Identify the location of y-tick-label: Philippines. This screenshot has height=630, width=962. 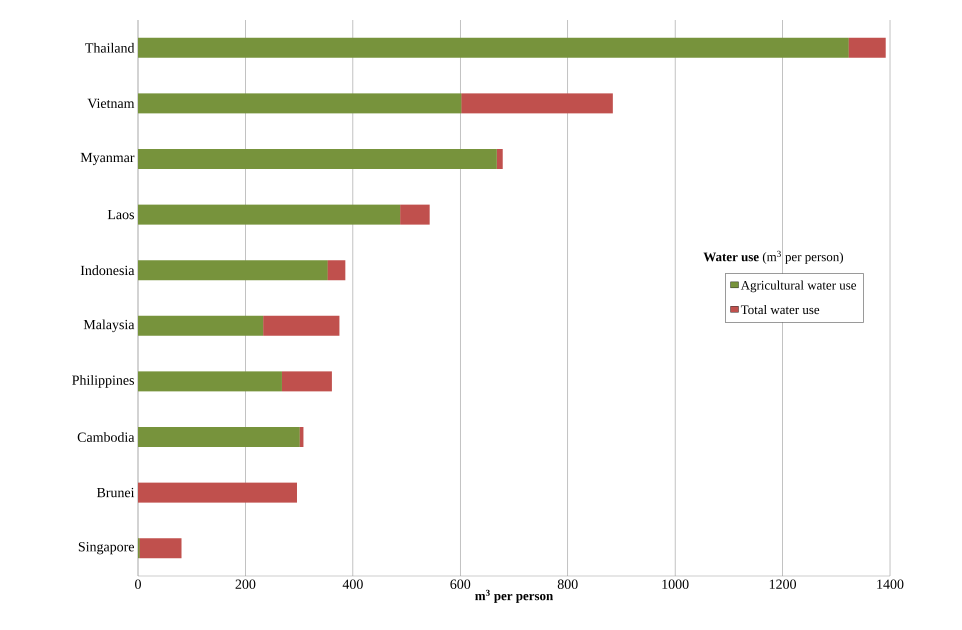
(103, 381).